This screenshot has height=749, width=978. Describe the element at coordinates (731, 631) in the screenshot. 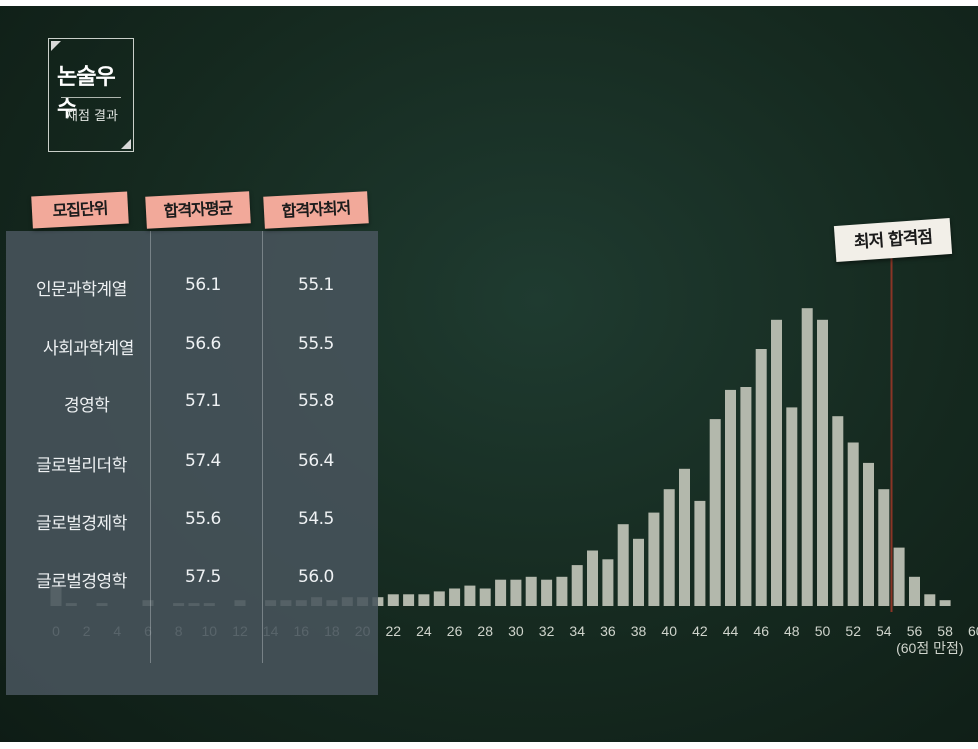

I see `x-tick-label: 44` at that location.